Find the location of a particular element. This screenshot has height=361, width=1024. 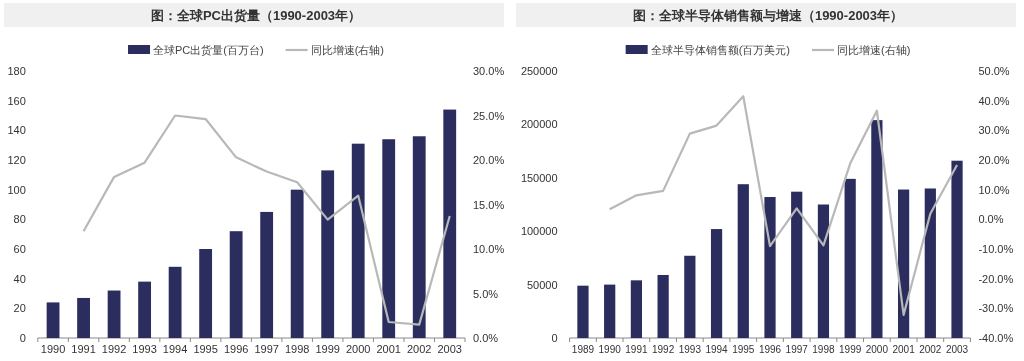

y-tick-label: 100 is located at coordinates (16, 189).